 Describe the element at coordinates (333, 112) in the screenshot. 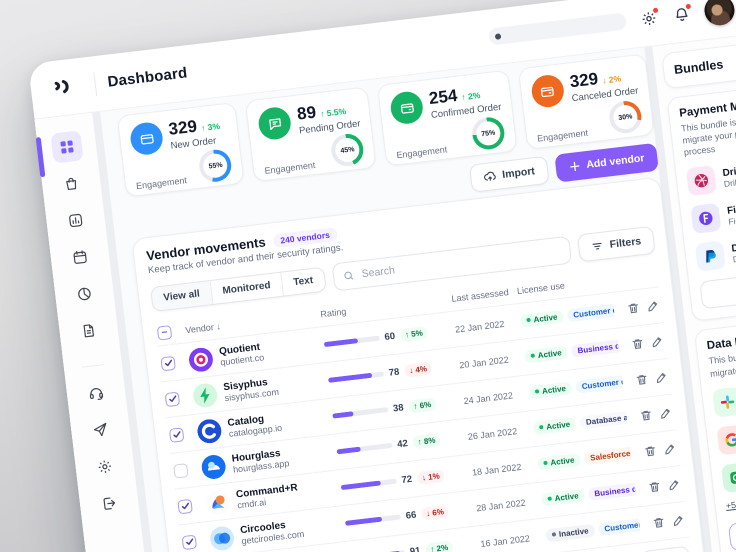

I see `stat-trend: ↑ 5.5%` at that location.